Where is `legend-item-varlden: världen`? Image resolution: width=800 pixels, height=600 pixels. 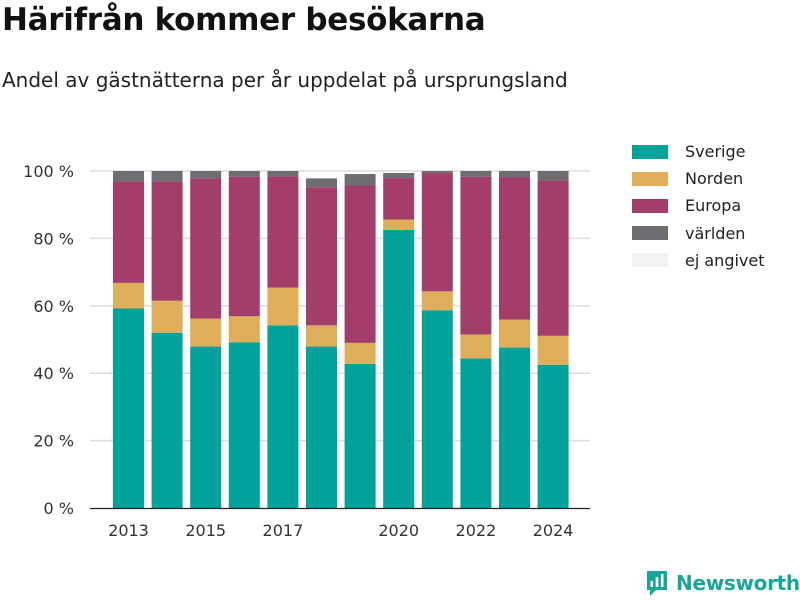
legend-item-varlden: världen is located at coordinates (698, 233).